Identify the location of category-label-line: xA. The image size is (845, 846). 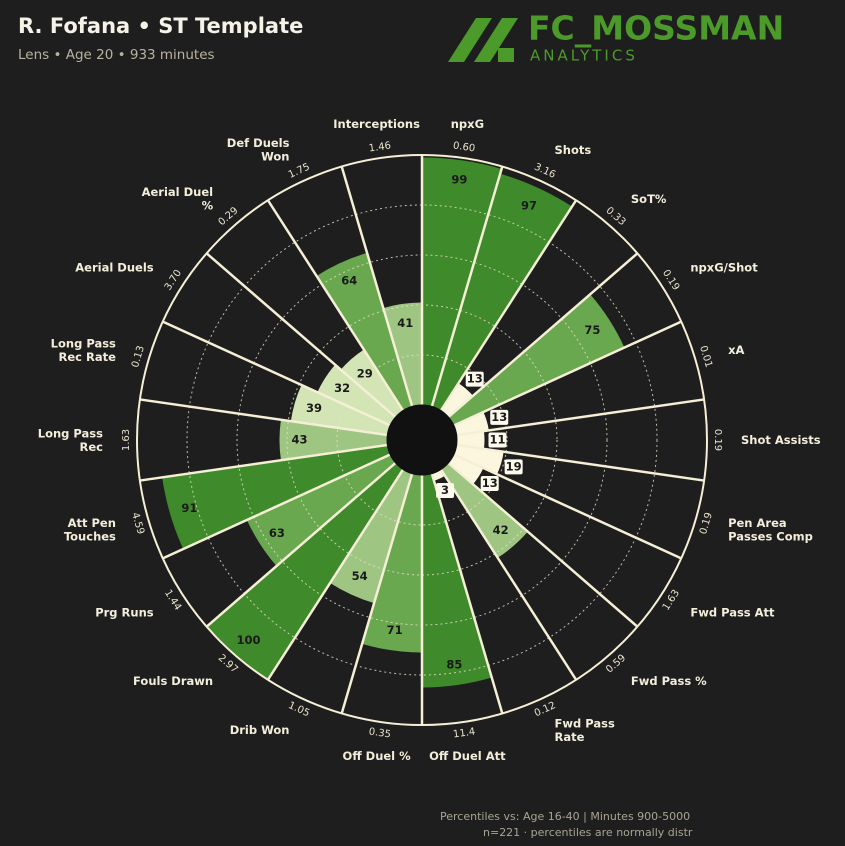
(736, 350).